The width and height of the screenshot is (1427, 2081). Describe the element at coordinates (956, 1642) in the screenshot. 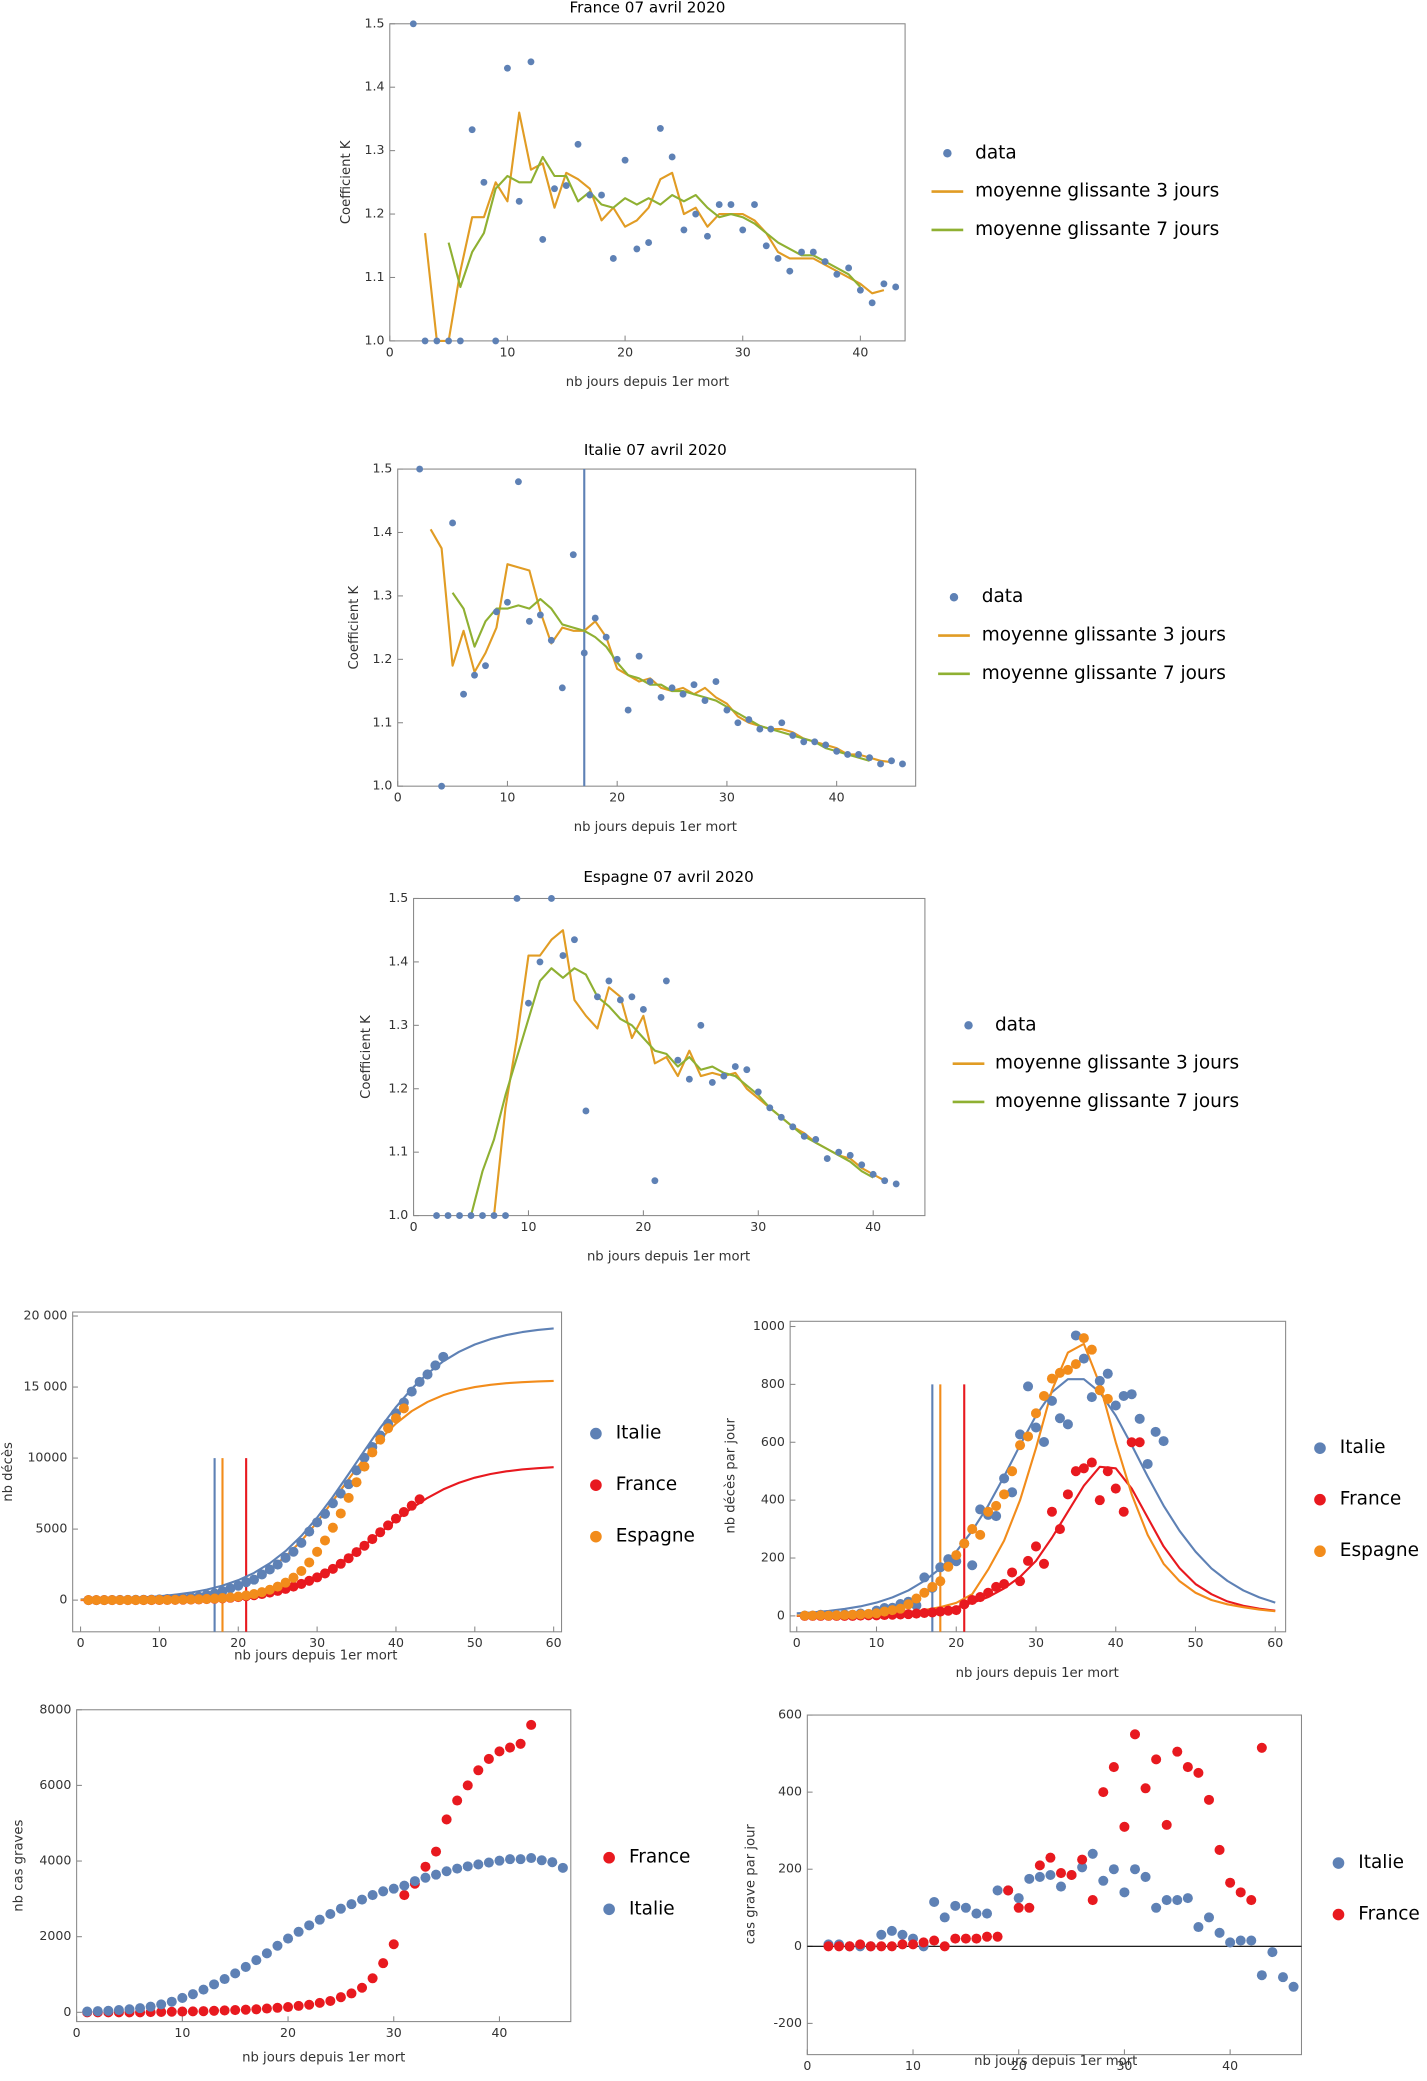

I see `x-tick-label: 20` at that location.